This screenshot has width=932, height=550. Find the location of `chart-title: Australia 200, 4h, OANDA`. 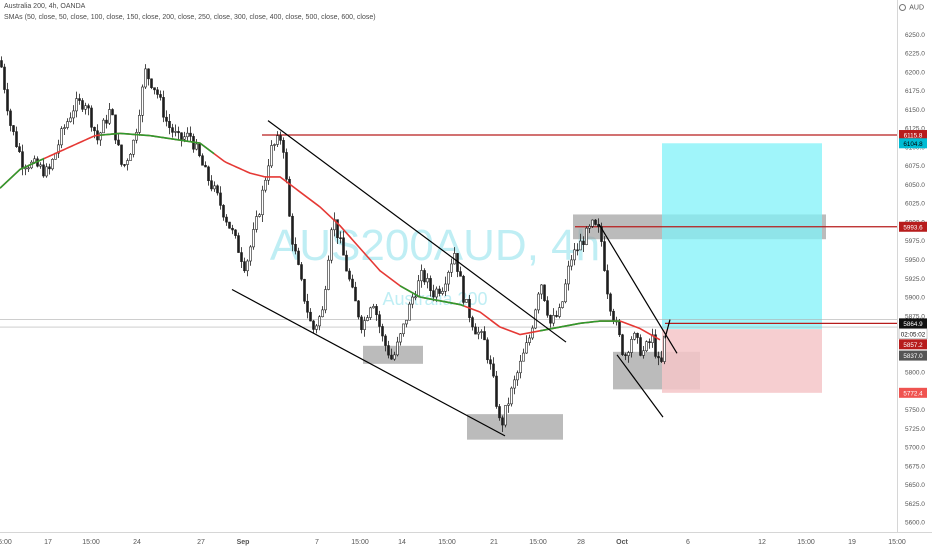

chart-title: Australia 200, 4h, OANDA is located at coordinates (45, 6).